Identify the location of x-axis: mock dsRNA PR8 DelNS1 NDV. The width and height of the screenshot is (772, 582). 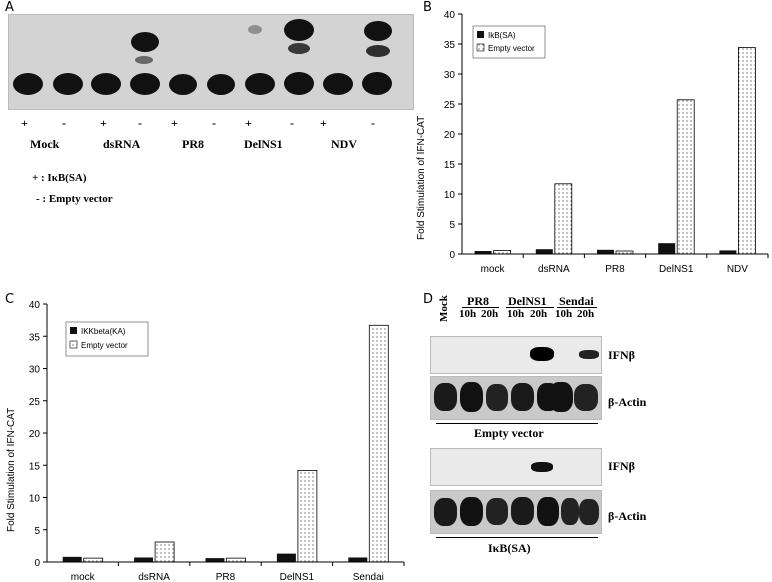
(615, 264).